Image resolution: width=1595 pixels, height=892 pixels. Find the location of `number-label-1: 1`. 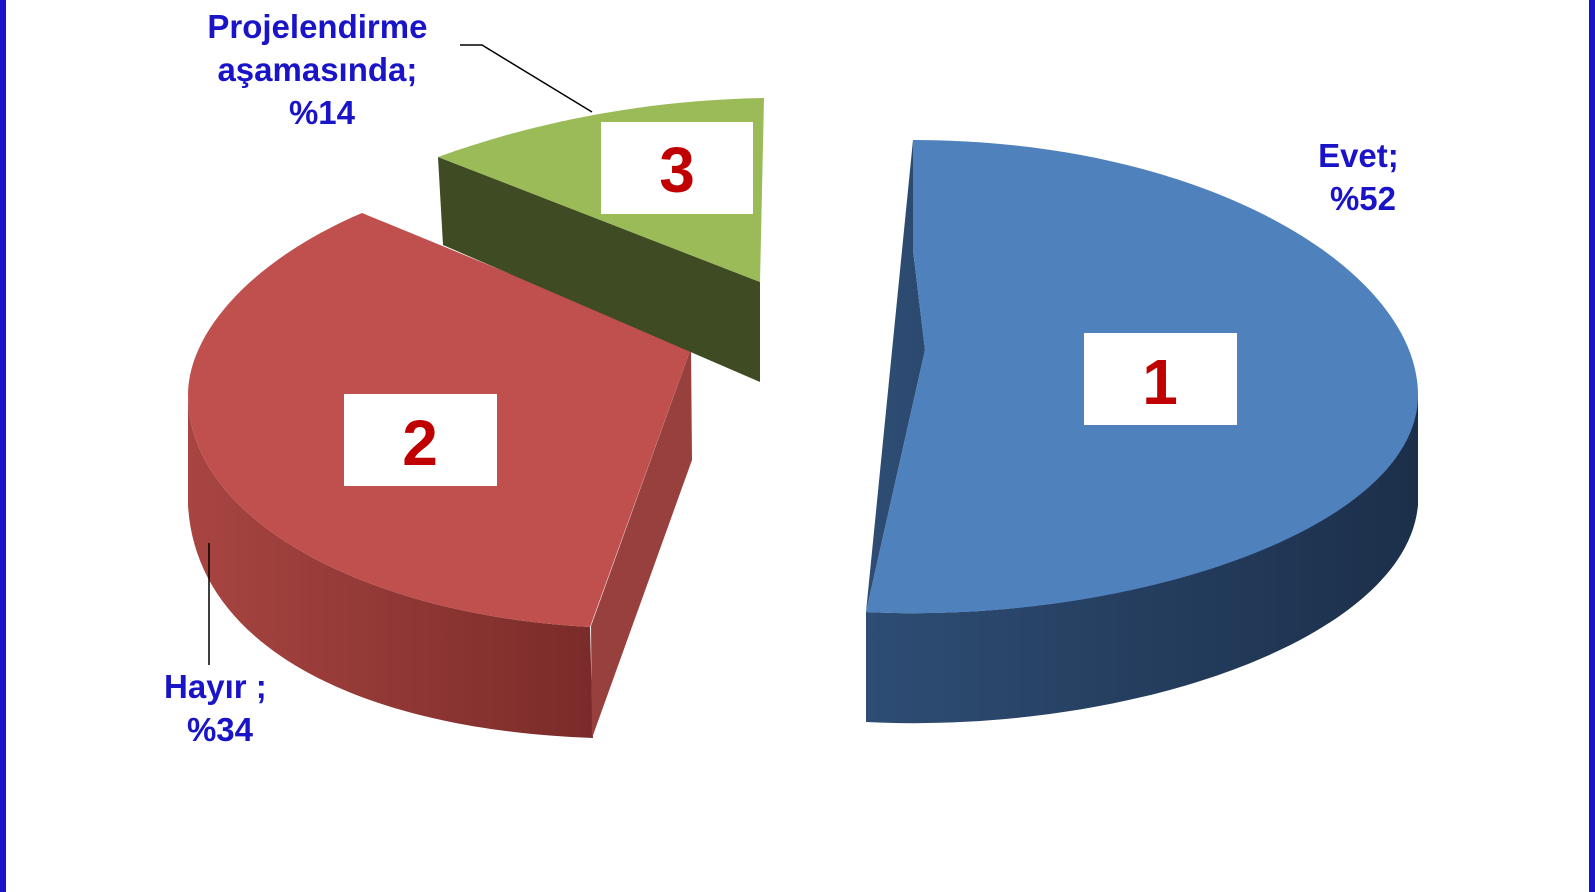

number-label-1: 1 is located at coordinates (1160, 382).